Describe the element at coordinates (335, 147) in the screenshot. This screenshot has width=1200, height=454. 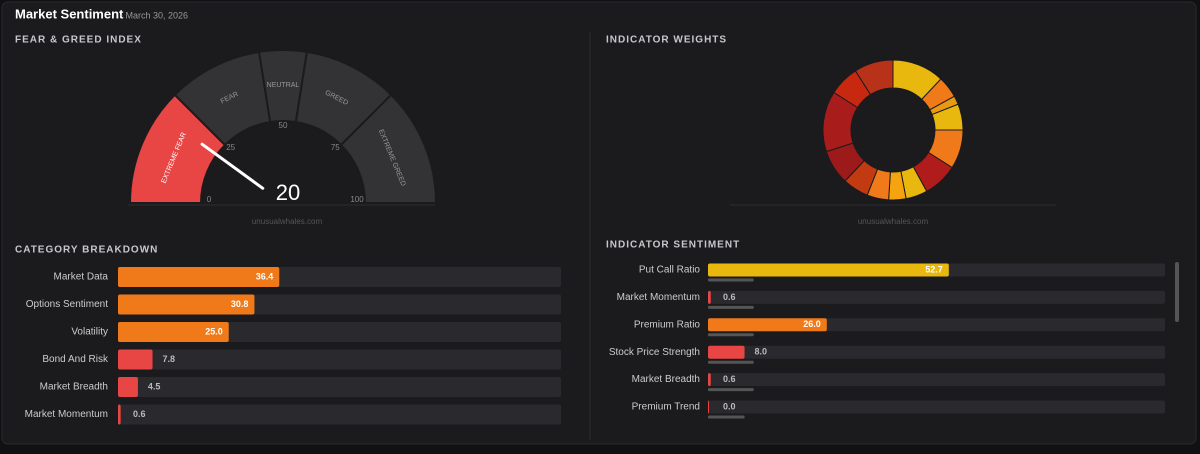
I see `gauge-tick: 75` at that location.